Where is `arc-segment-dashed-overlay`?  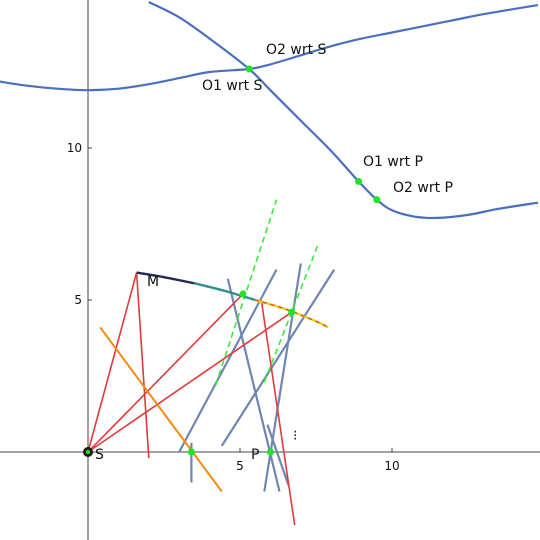 arc-segment-dashed-overlay is located at coordinates (292, 313).